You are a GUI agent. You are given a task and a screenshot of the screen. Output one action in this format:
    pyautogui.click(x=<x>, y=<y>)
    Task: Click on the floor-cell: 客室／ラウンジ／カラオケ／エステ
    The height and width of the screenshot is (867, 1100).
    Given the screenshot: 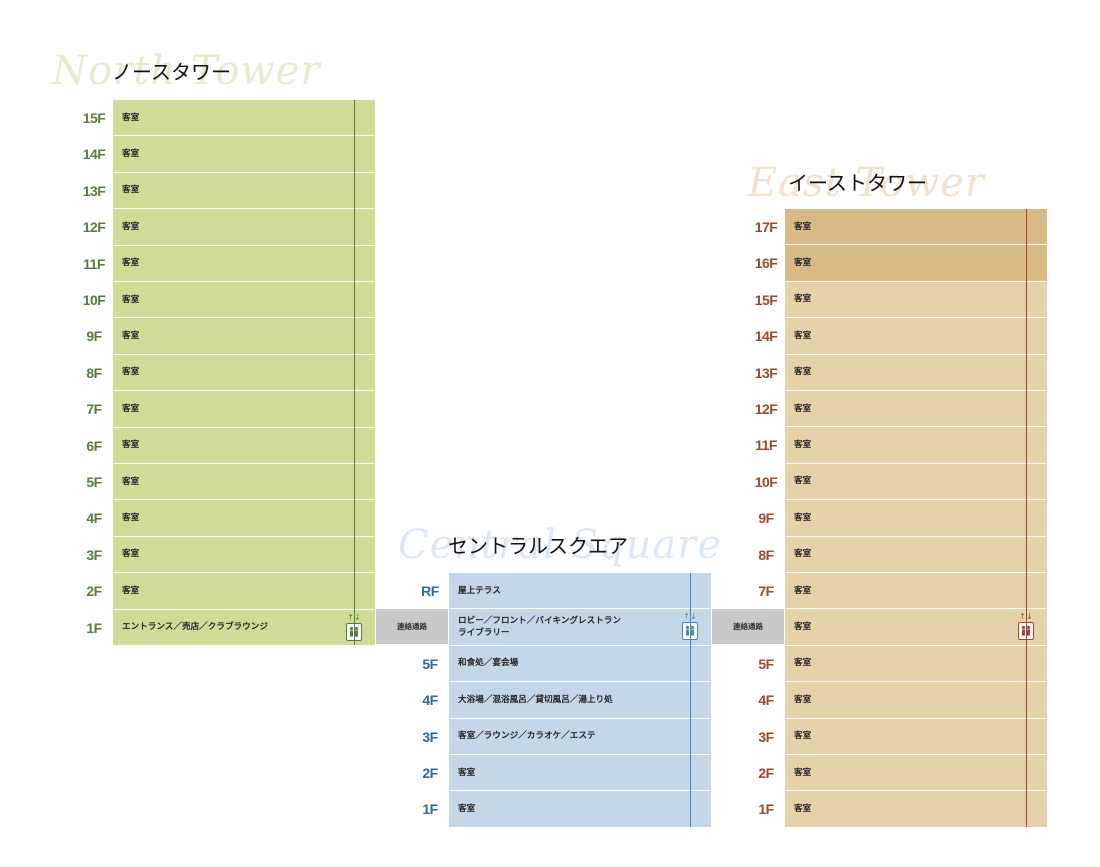 What is the action you would take?
    pyautogui.click(x=580, y=736)
    